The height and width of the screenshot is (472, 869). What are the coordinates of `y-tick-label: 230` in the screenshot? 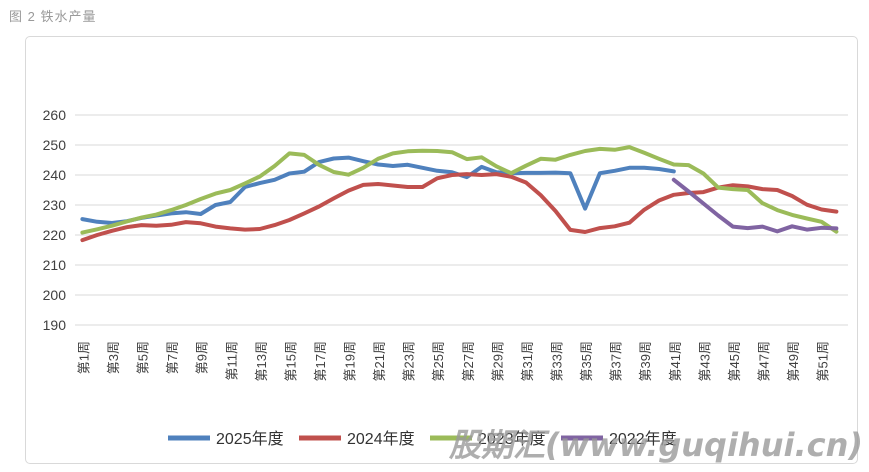 It's located at (55, 205).